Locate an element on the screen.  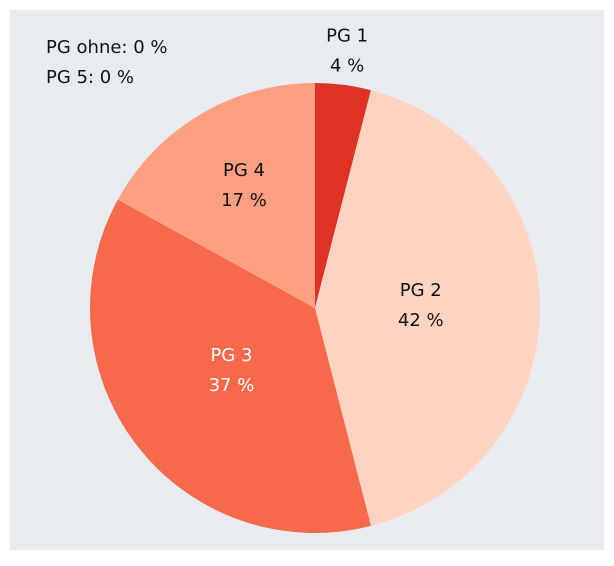
slice-label: PG 2 42 % is located at coordinates (421, 305).